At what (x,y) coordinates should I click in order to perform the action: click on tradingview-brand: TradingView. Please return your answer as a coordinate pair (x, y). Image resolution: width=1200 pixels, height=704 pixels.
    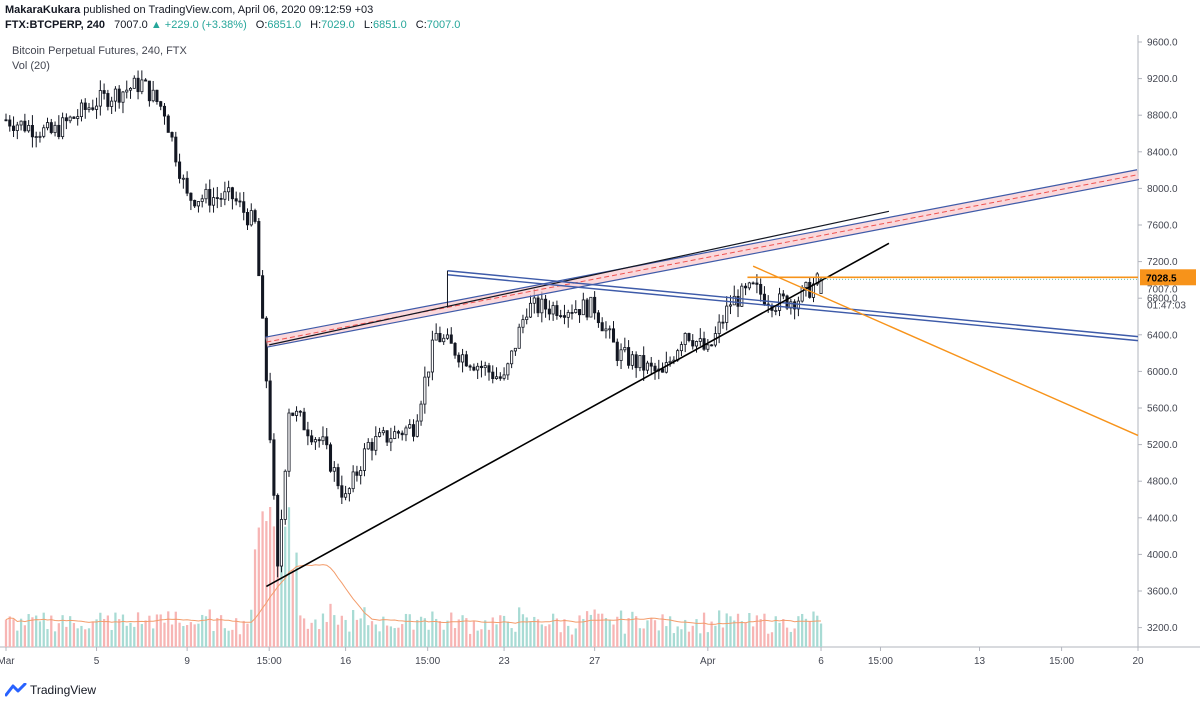
    Looking at the image, I should click on (63, 690).